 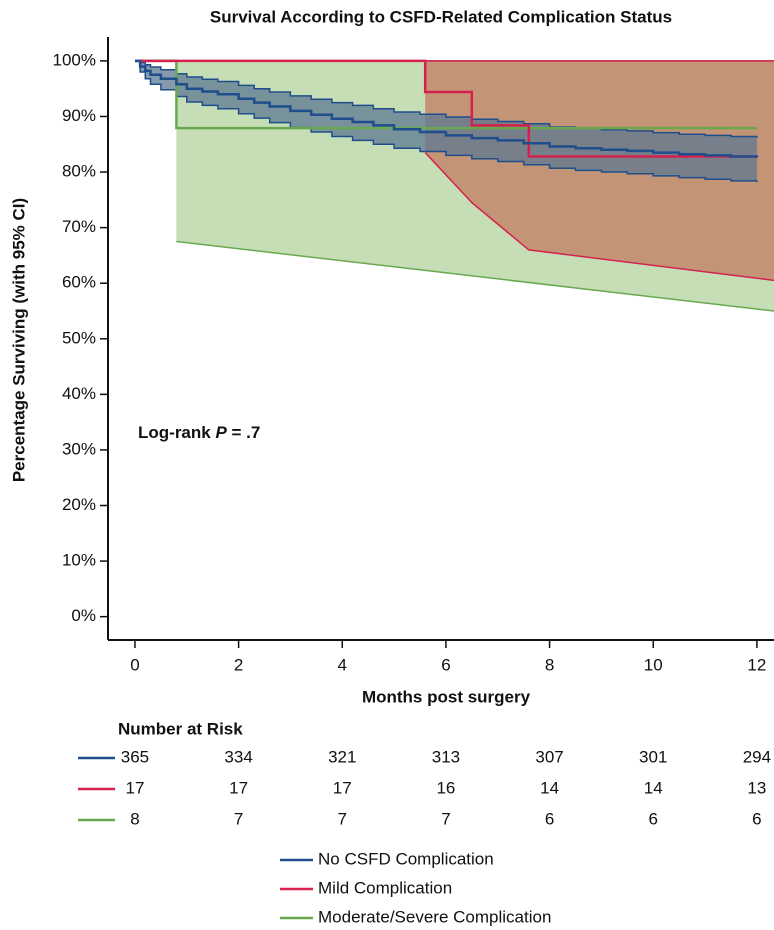 I want to click on y-tick-label: 50%, so click(x=79, y=337).